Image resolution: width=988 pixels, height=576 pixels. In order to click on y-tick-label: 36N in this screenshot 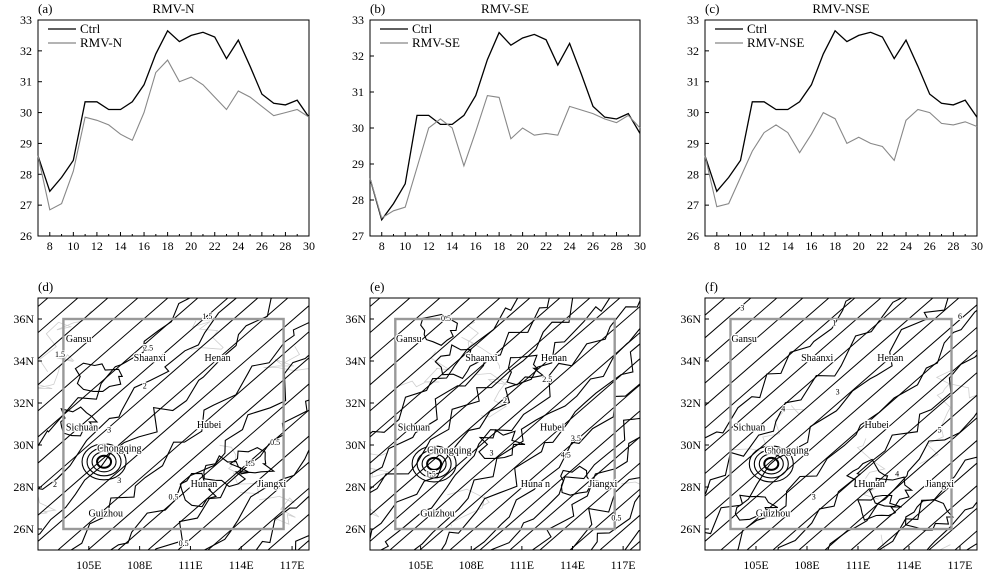, I will do `click(690, 319)`.